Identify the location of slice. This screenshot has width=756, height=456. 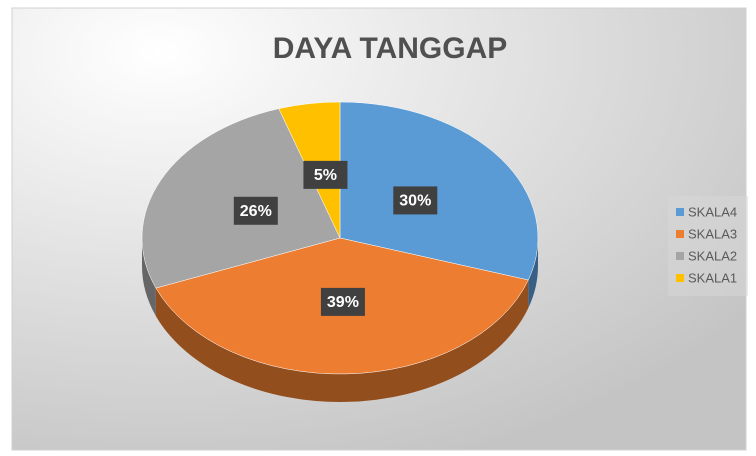
(439, 191).